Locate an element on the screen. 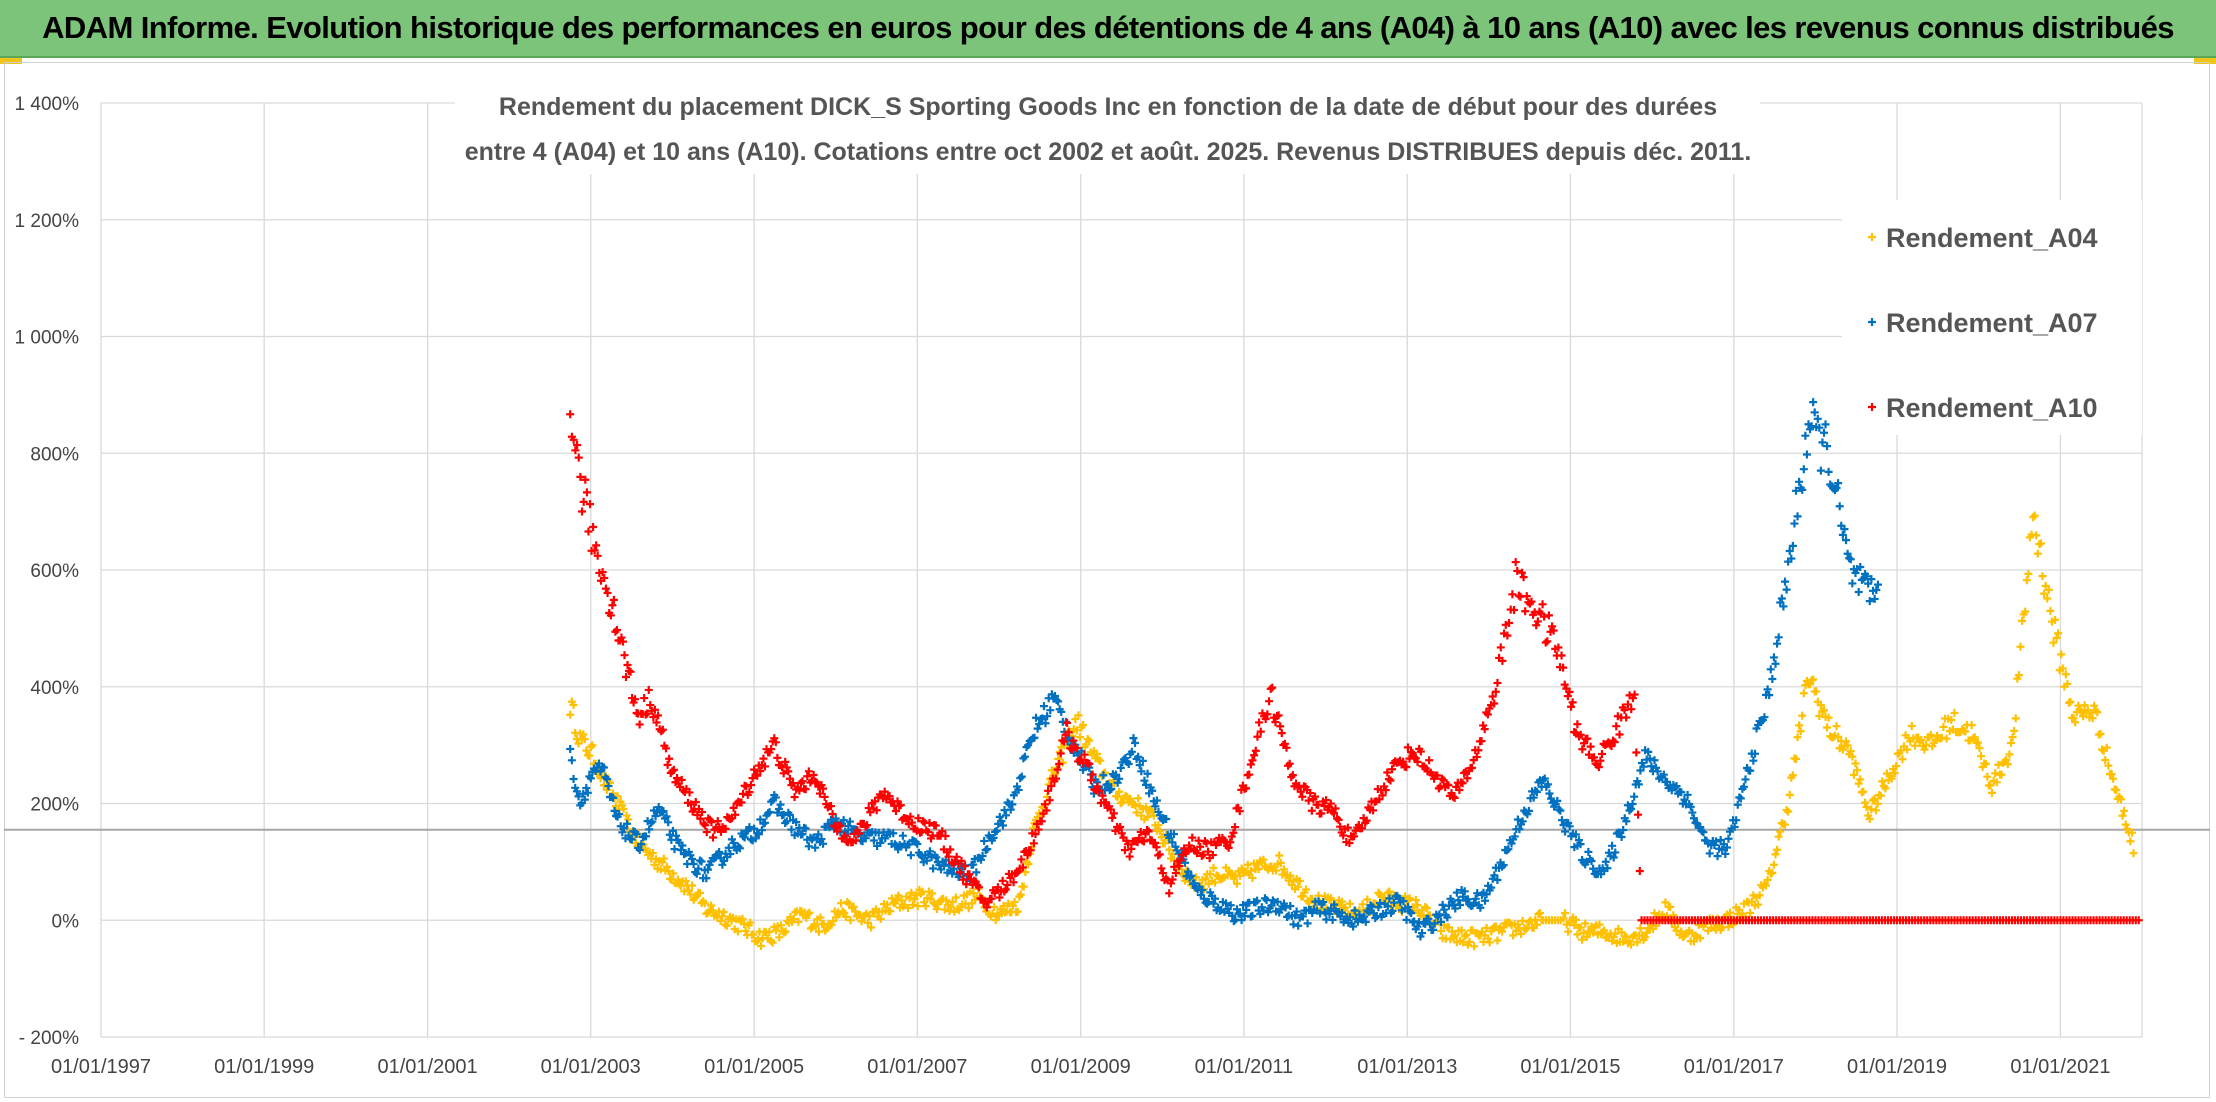  x-tick-label: 01/01/2015 is located at coordinates (1570, 1067).